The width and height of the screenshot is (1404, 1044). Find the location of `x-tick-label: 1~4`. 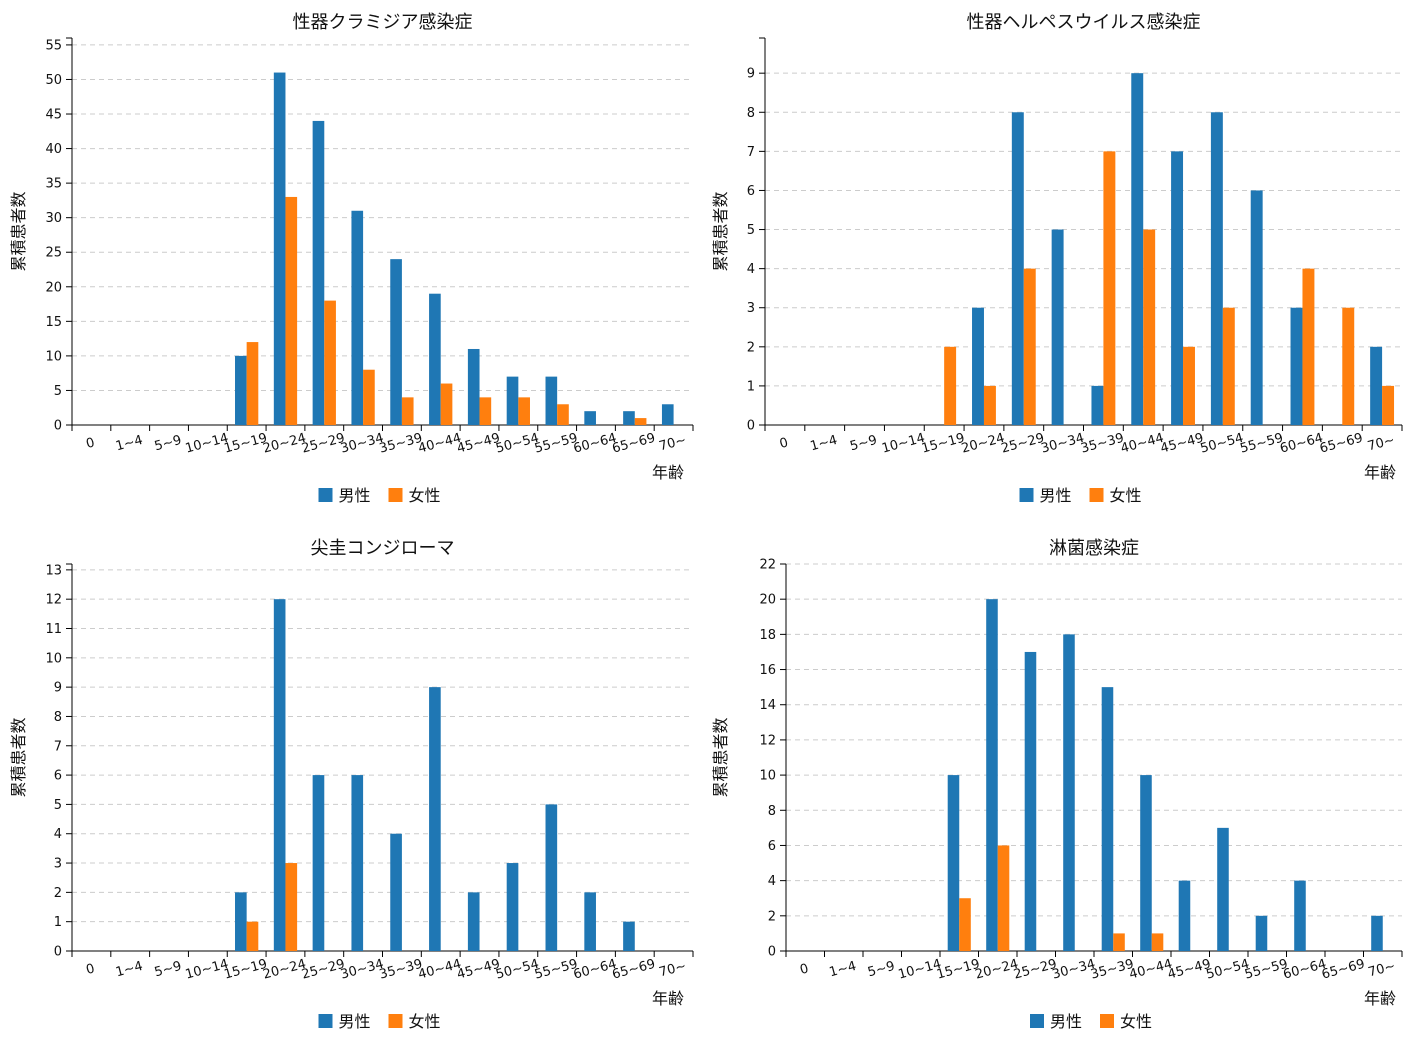

x-tick-label: 1~4 is located at coordinates (129, 444).